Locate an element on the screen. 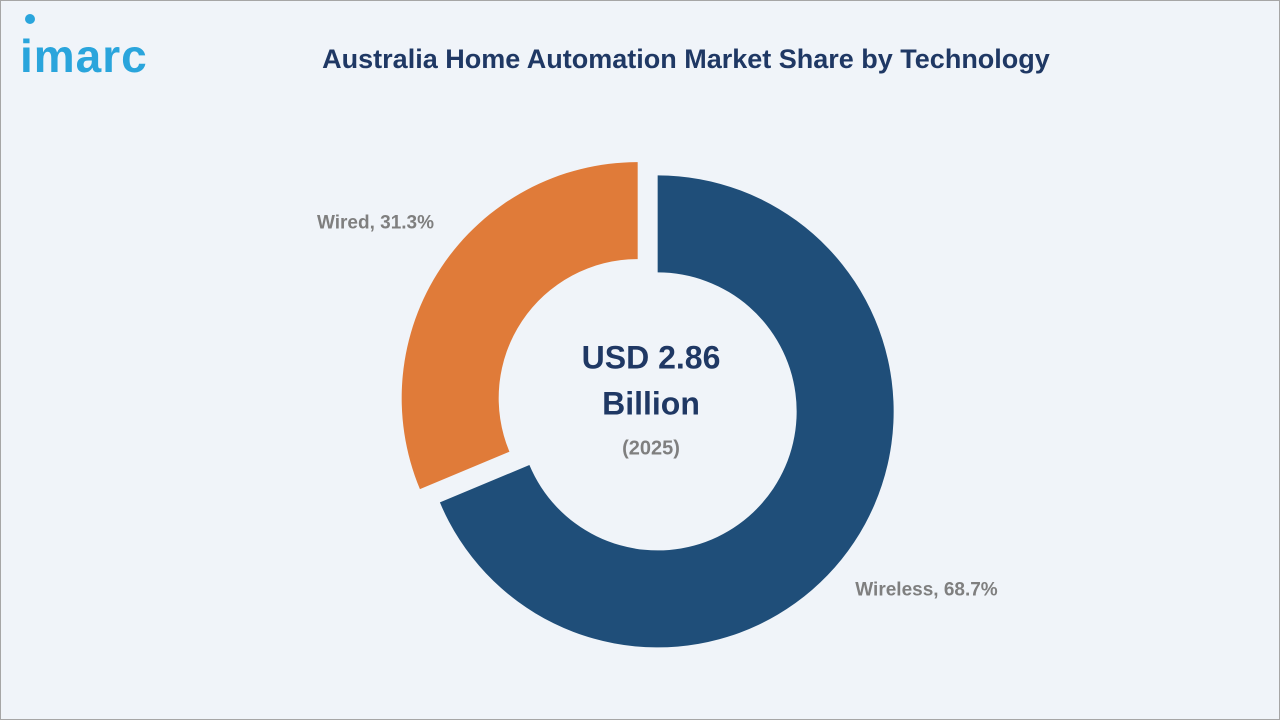  center-year: (2025) is located at coordinates (651, 448).